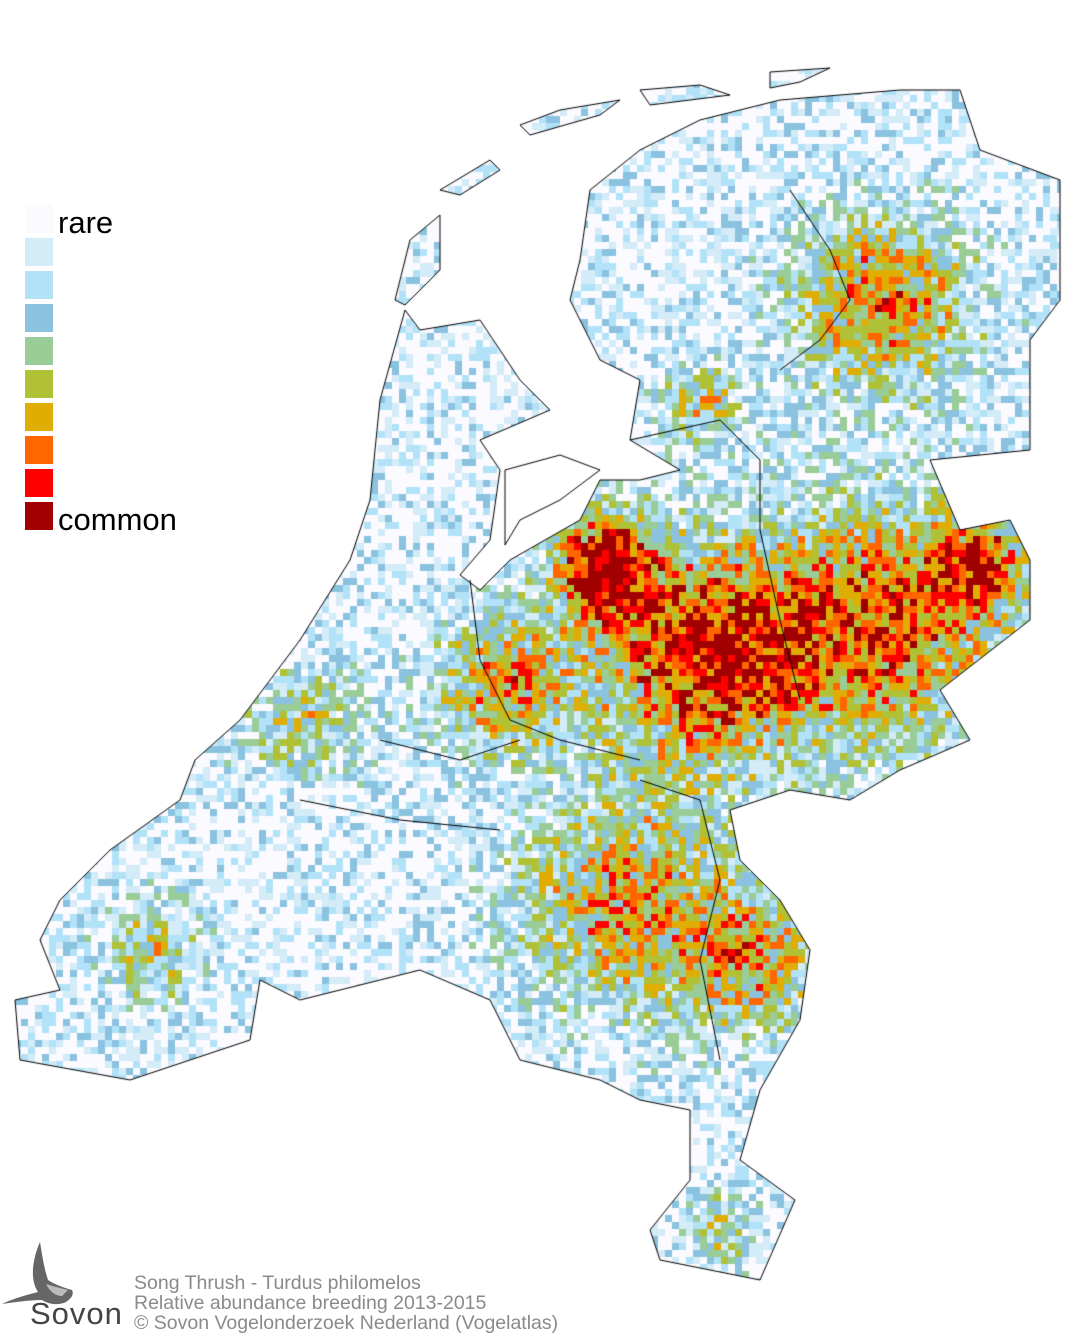 The width and height of the screenshot is (1074, 1340). Describe the element at coordinates (117, 519) in the screenshot. I see `legend-label-common: common` at that location.